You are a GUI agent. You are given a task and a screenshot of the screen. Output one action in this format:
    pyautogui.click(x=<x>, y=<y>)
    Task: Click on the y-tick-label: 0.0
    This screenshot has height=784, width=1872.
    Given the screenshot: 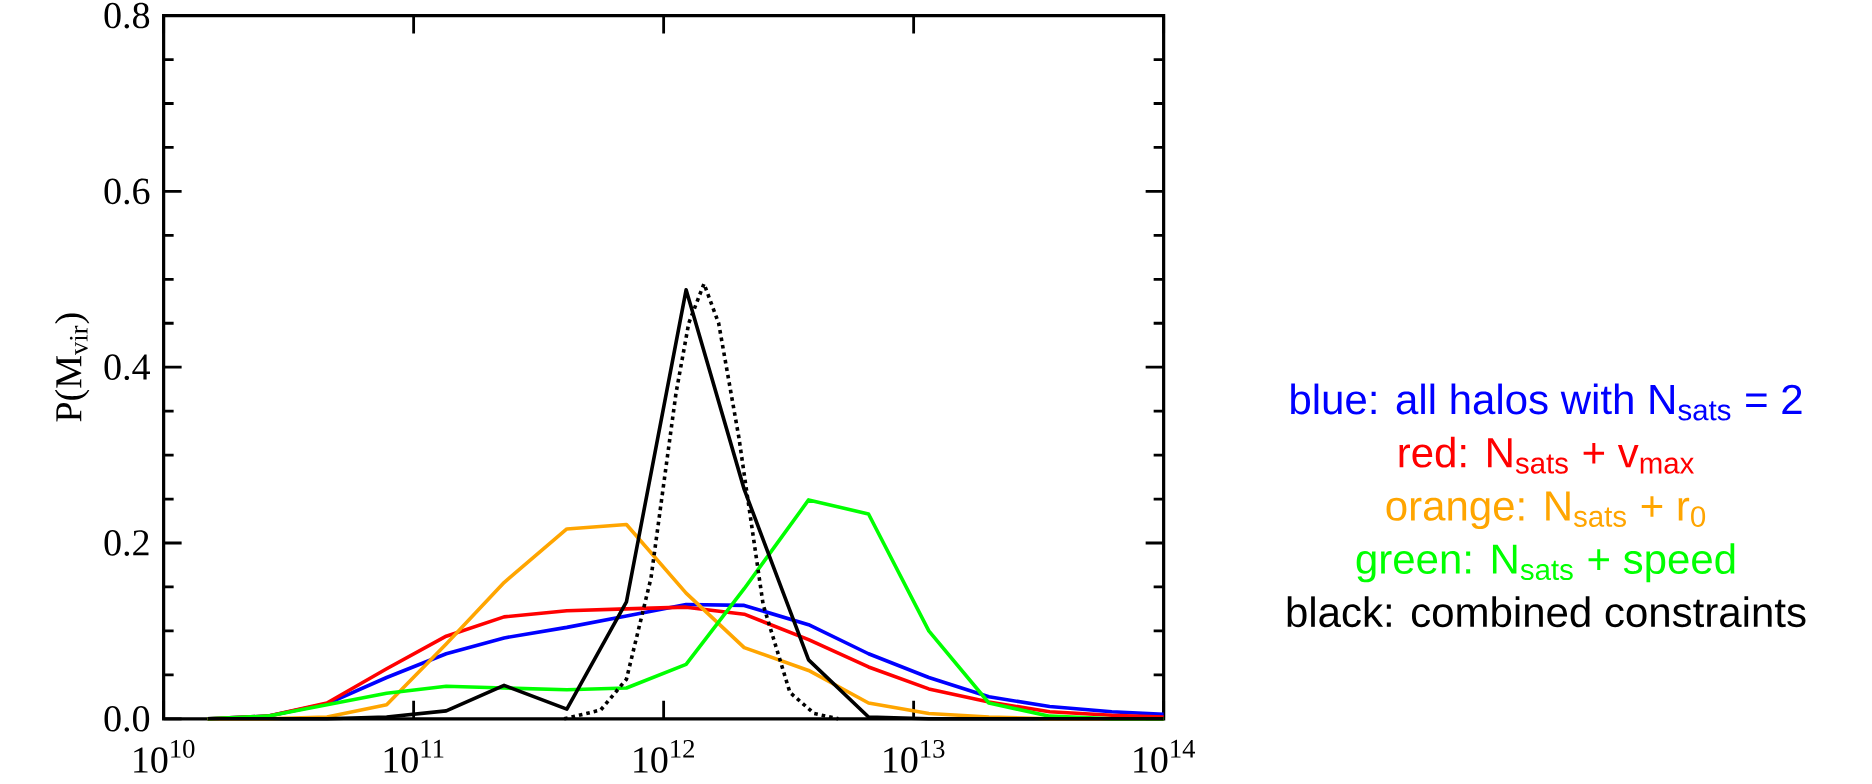 What is the action you would take?
    pyautogui.click(x=127, y=718)
    